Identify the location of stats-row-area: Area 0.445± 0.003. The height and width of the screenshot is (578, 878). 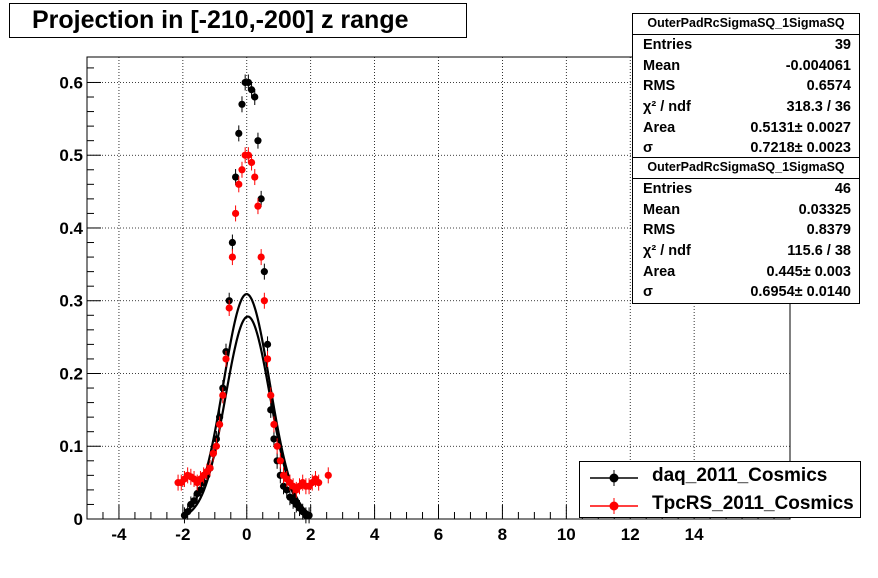
(747, 271).